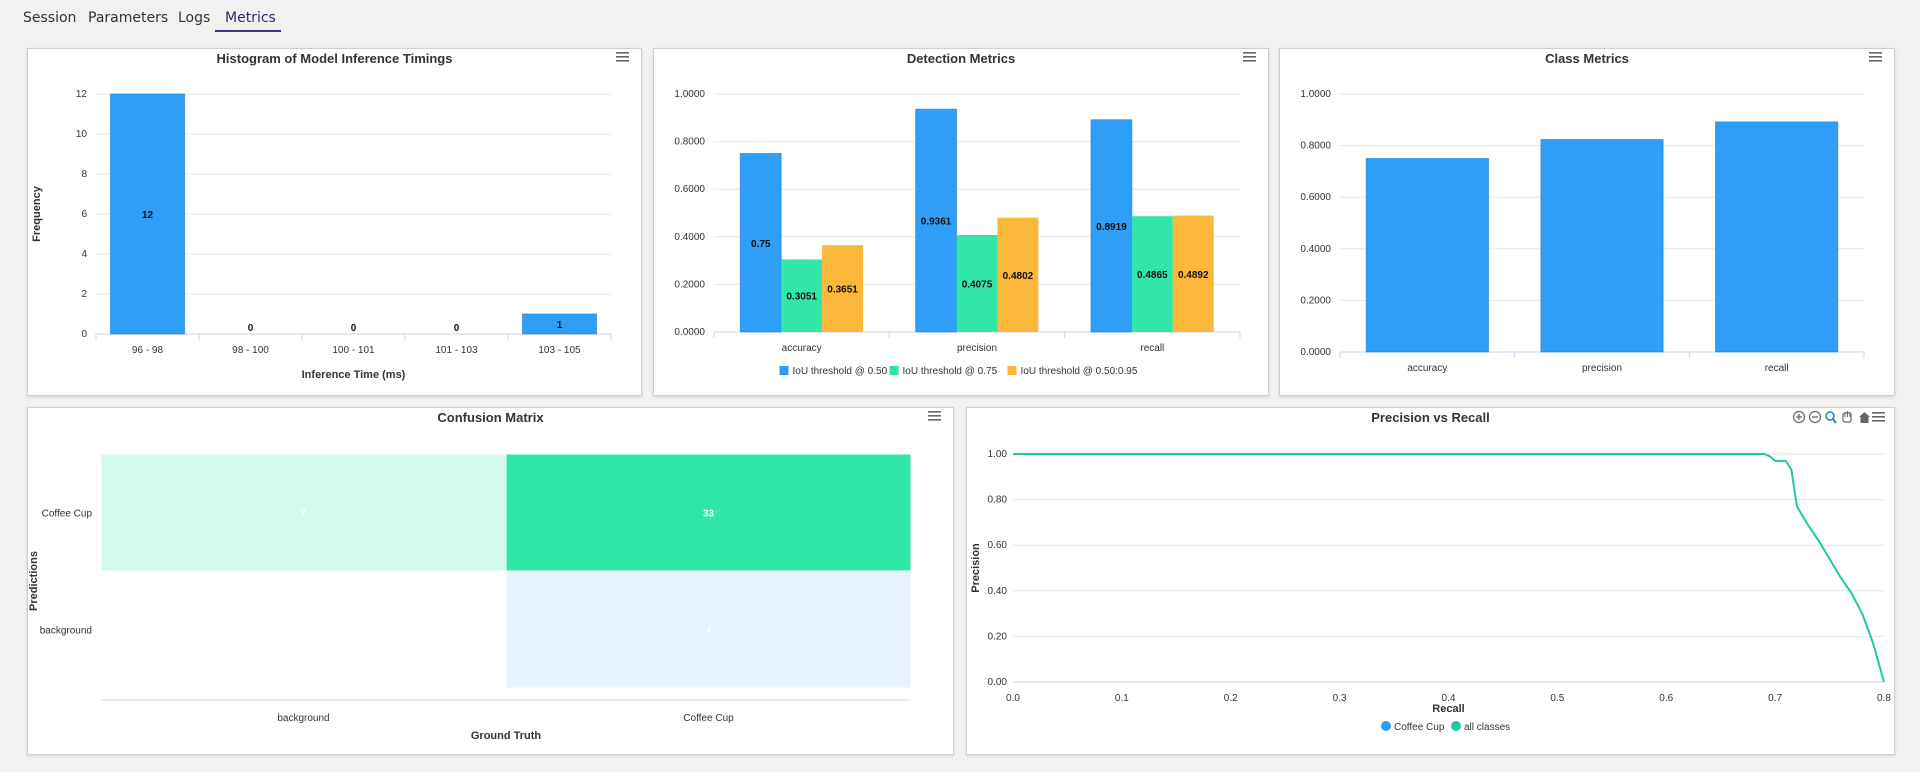  What do you see at coordinates (1231, 698) in the screenshot?
I see `x-tick-label: 0.2` at bounding box center [1231, 698].